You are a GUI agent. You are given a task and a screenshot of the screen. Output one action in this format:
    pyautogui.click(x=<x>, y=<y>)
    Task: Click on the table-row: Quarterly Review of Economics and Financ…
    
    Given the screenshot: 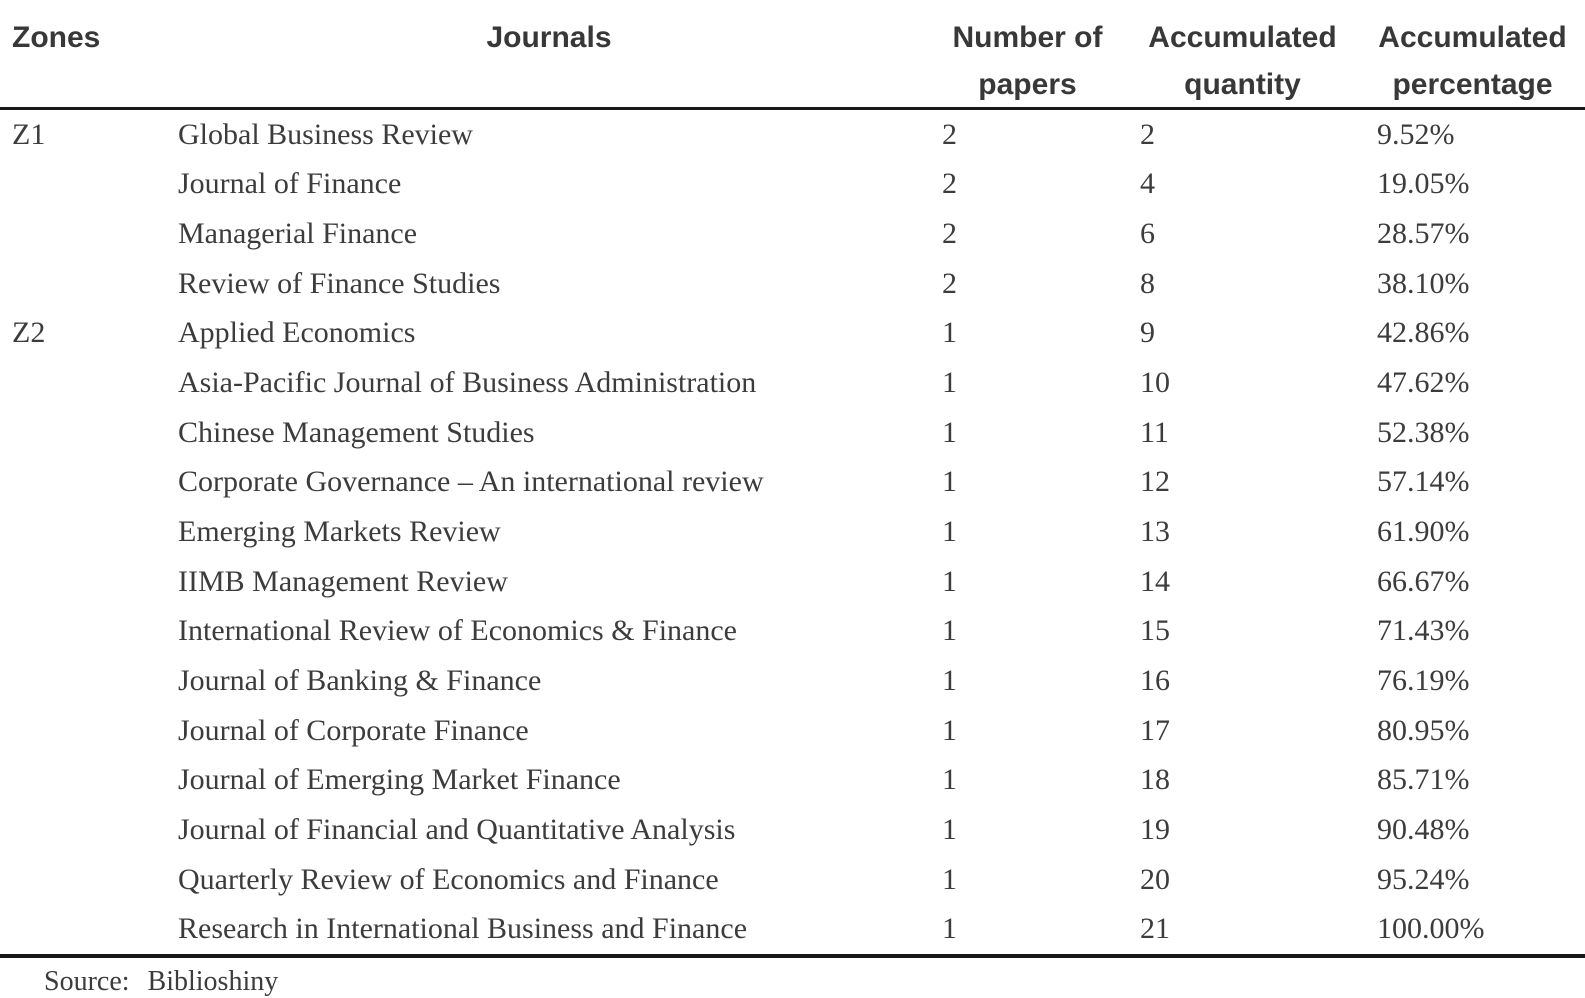 What is the action you would take?
    pyautogui.click(x=792, y=880)
    